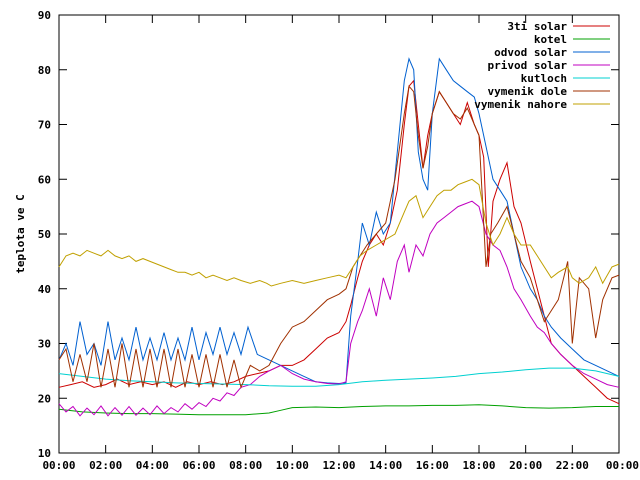 The image size is (640, 480). Describe the element at coordinates (432, 465) in the screenshot. I see `x-tick-label: 16:00` at that location.